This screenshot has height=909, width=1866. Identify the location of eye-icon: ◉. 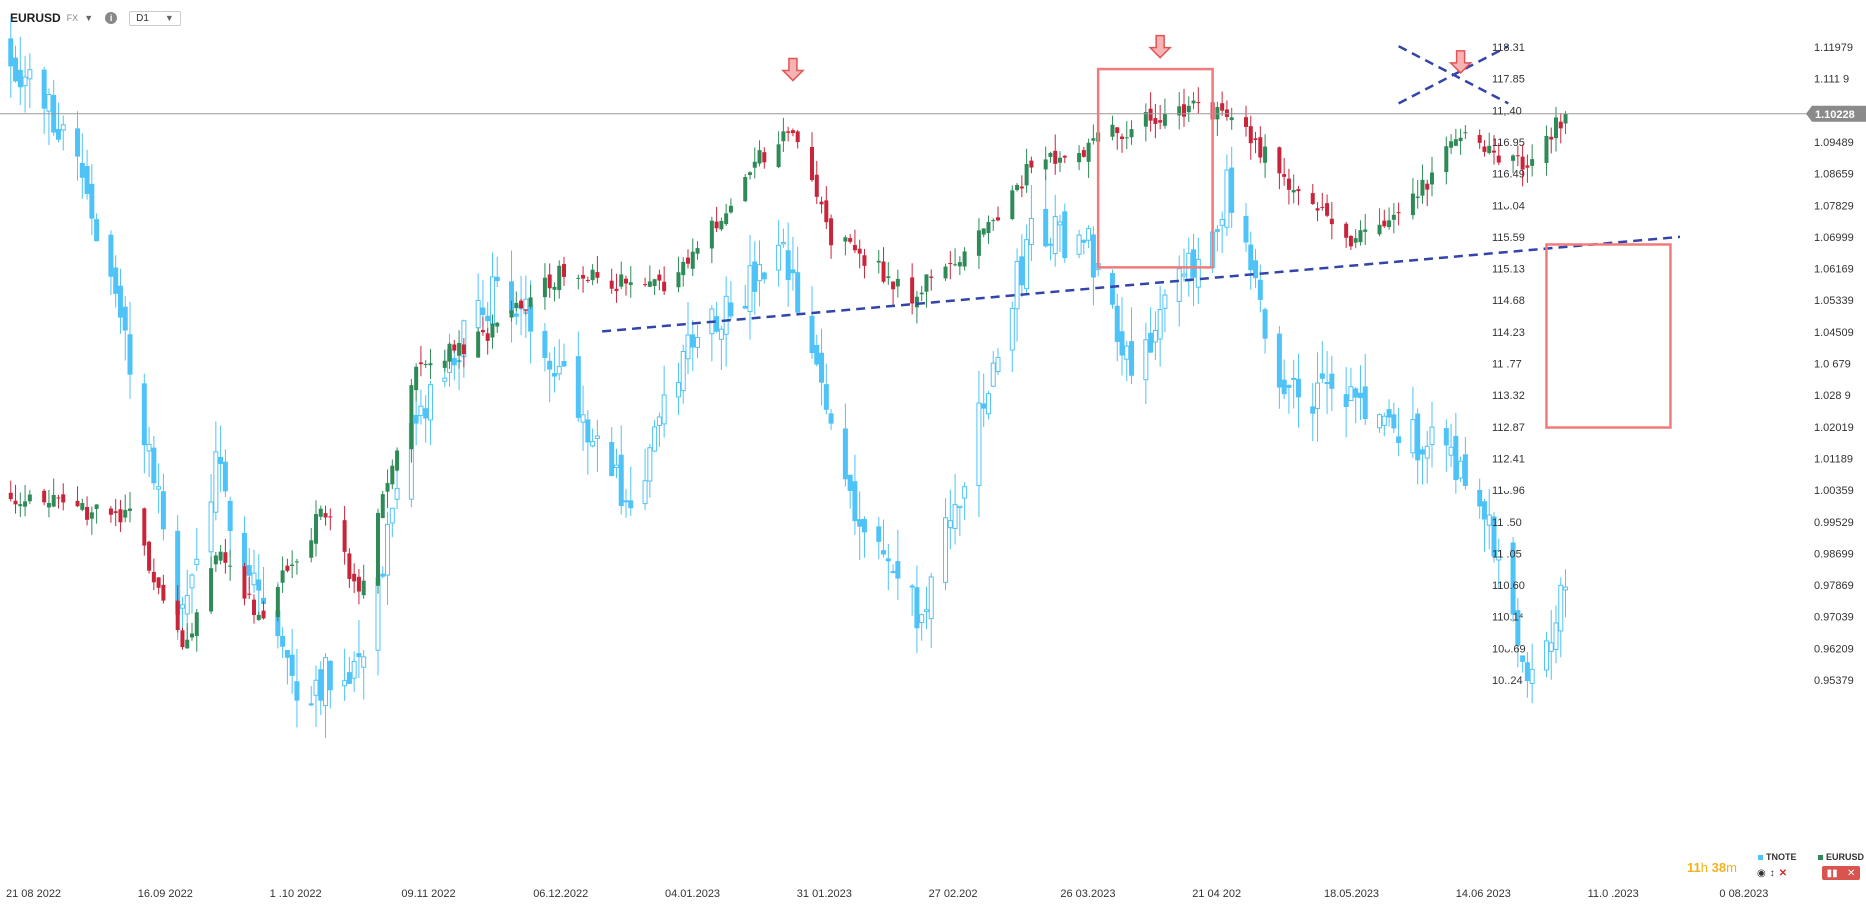
(1761, 873).